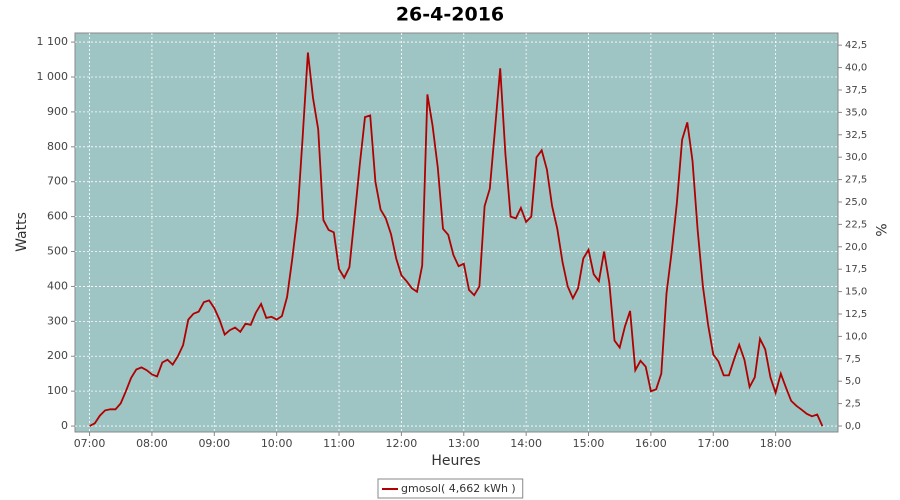 This screenshot has width=900, height=500. Describe the element at coordinates (856, 336) in the screenshot. I see `y2-tick-label: 10,0` at that location.